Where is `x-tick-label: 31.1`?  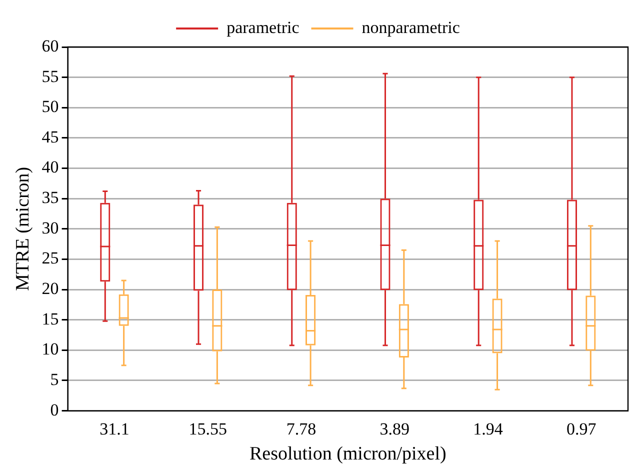
x-tick-label: 31.1 is located at coordinates (115, 428).